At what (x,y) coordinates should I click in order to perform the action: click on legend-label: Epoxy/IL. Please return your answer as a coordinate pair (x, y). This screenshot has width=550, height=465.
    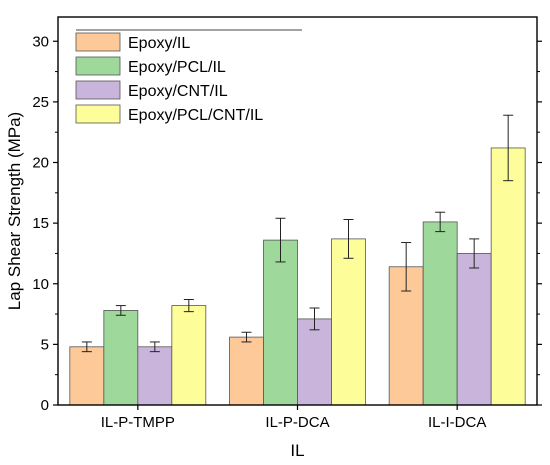
    Looking at the image, I should click on (159, 43).